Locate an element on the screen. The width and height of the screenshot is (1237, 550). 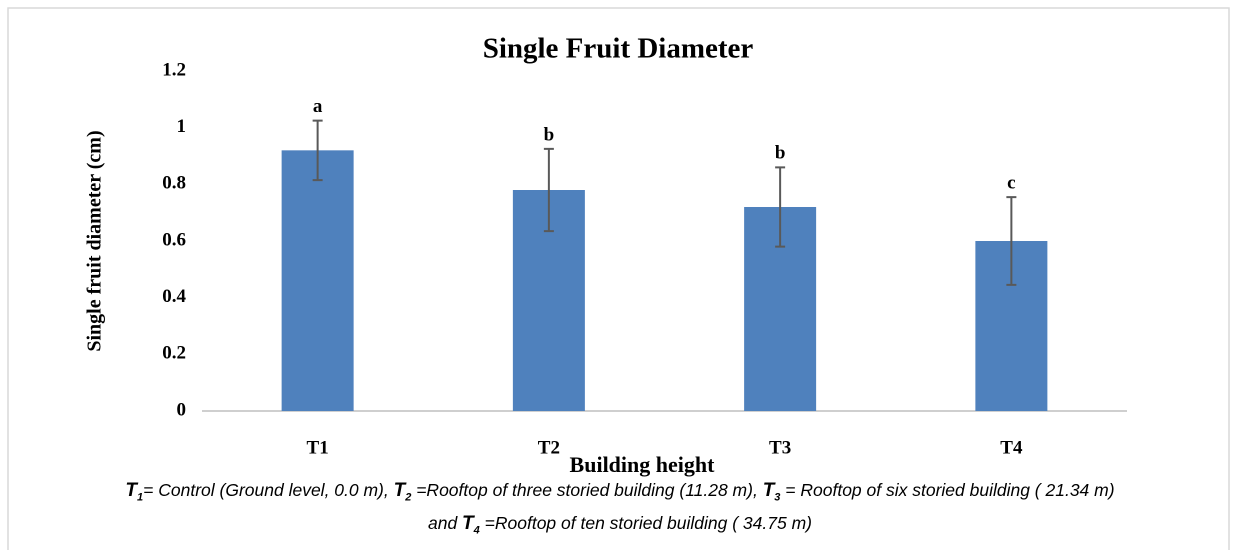
x-tick-label: T3 is located at coordinates (780, 447).